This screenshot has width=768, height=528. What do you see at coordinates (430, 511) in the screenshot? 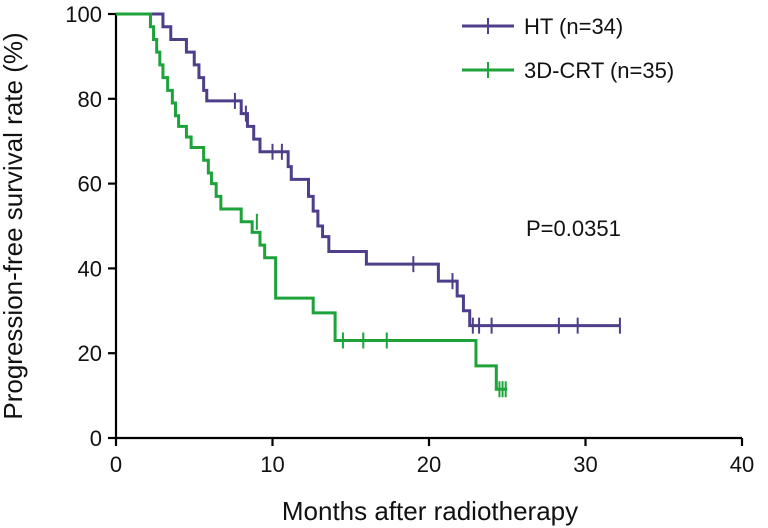
I see `x-axis-title: Months after radiotherapy` at bounding box center [430, 511].